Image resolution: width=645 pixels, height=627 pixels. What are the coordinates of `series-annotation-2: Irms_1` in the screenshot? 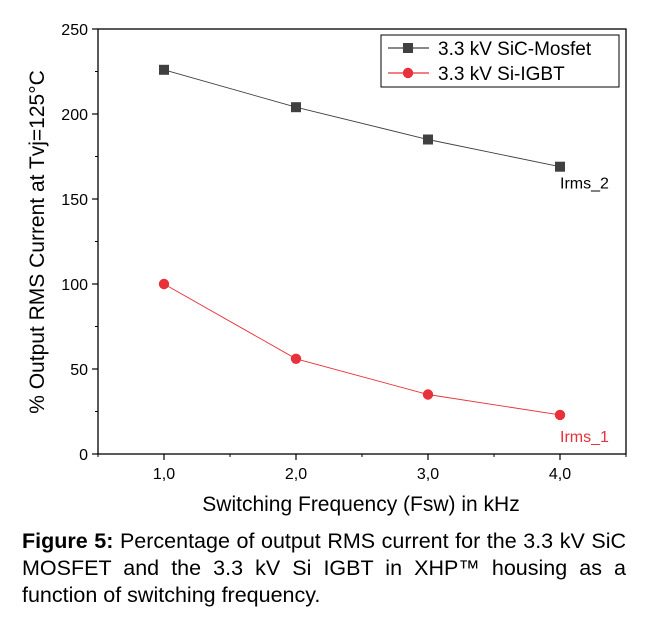 It's located at (584, 437).